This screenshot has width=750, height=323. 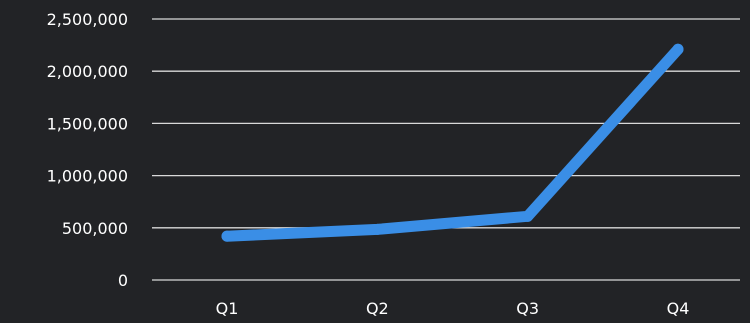 I want to click on x-tick-label: Q4, so click(x=678, y=308).